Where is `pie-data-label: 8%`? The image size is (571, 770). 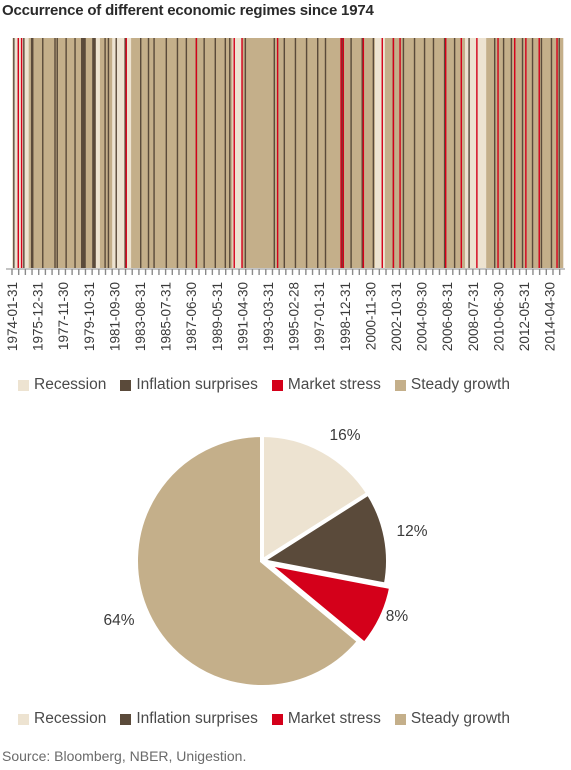
pie-data-label: 8% is located at coordinates (397, 616).